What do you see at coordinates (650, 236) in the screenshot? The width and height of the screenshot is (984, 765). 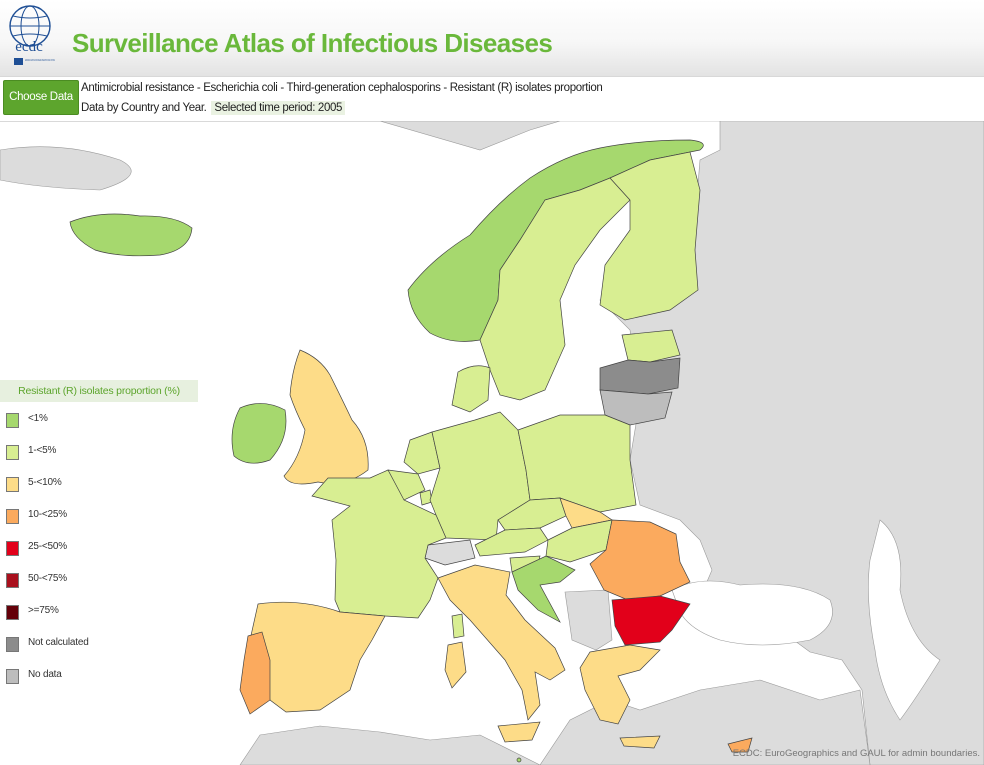 I see `country-finland` at bounding box center [650, 236].